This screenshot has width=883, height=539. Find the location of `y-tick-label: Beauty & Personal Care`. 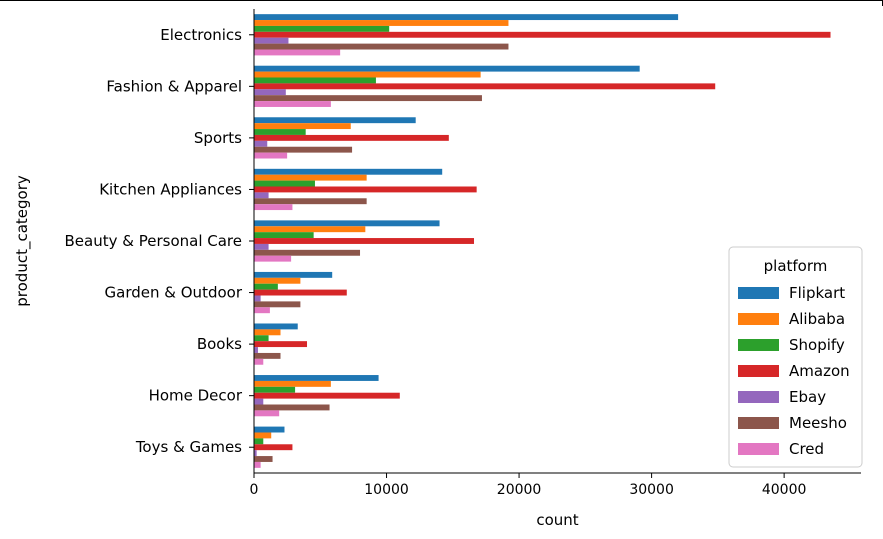

y-tick-label: Beauty & Personal Care is located at coordinates (153, 241).